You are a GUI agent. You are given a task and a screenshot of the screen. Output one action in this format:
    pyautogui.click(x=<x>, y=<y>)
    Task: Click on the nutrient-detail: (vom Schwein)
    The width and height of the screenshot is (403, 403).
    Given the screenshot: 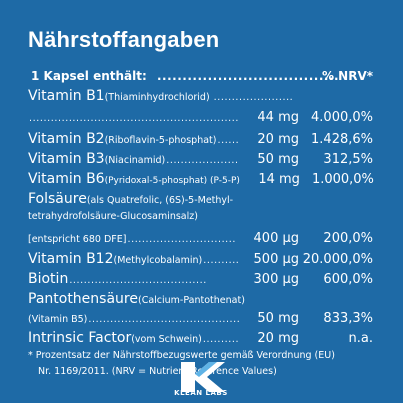 What is the action you would take?
    pyautogui.click(x=166, y=339)
    